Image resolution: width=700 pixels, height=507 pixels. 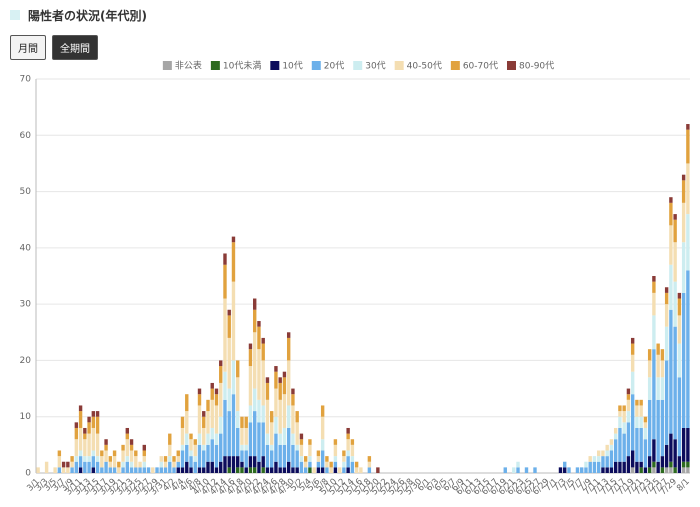 What do you see at coordinates (75, 47) in the screenshot?
I see `all-period-button: 全期間` at bounding box center [75, 47].